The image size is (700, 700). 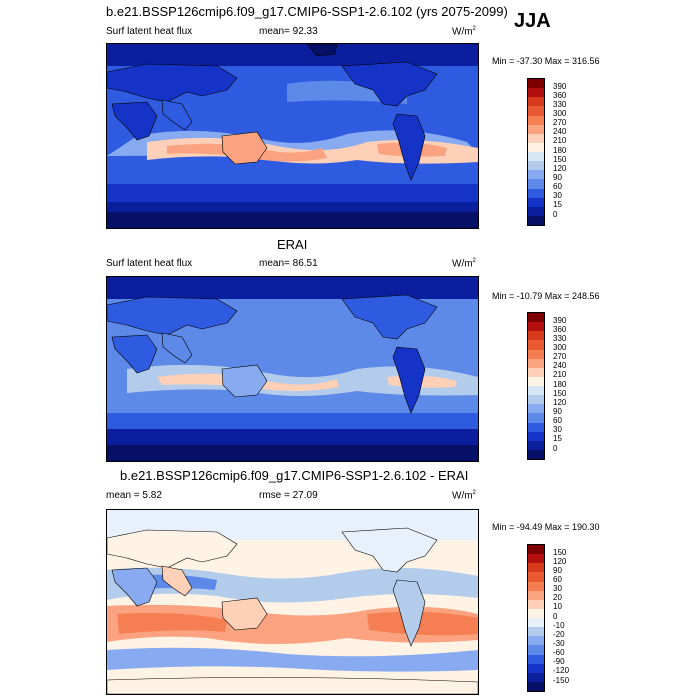 What do you see at coordinates (557, 579) in the screenshot?
I see `panel3-colorbar-label: 60` at bounding box center [557, 579].